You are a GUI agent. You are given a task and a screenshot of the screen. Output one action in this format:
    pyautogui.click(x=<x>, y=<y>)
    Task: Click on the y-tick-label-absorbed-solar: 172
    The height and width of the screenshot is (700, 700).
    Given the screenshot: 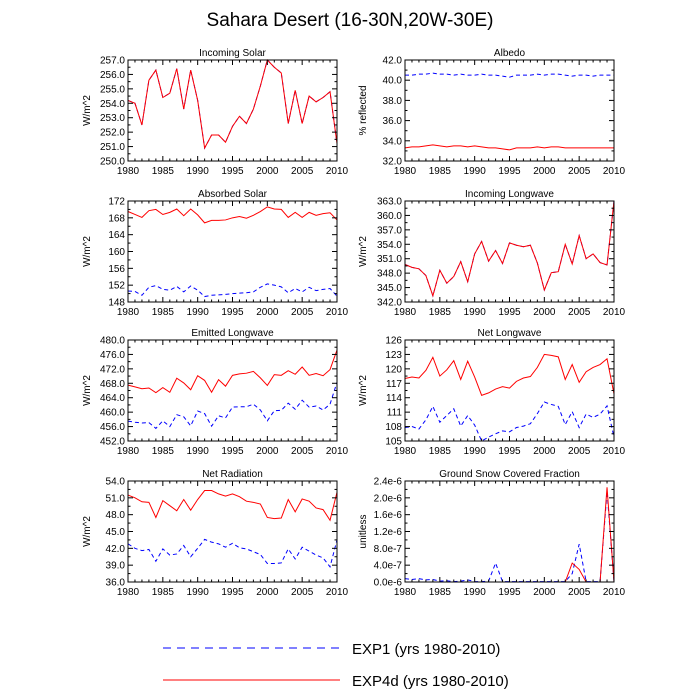 What is the action you would take?
    pyautogui.click(x=116, y=202)
    